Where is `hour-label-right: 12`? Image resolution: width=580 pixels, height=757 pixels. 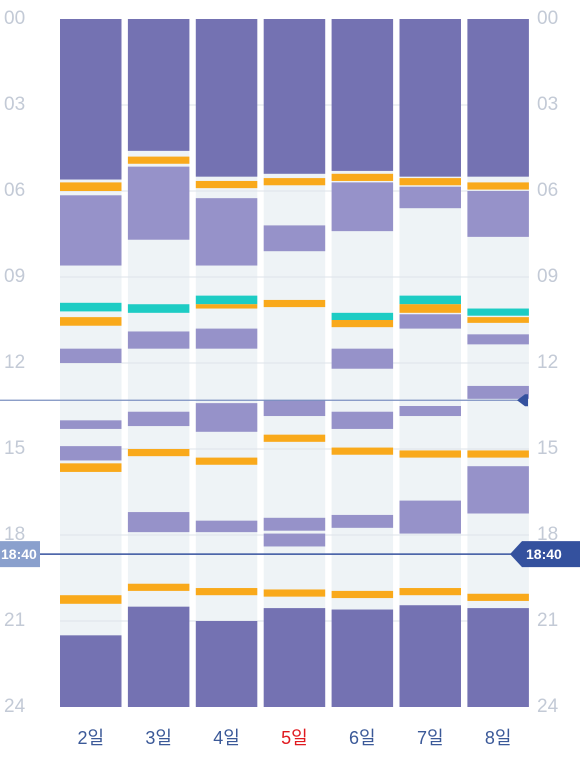 hour-label-right: 12 is located at coordinates (547, 362).